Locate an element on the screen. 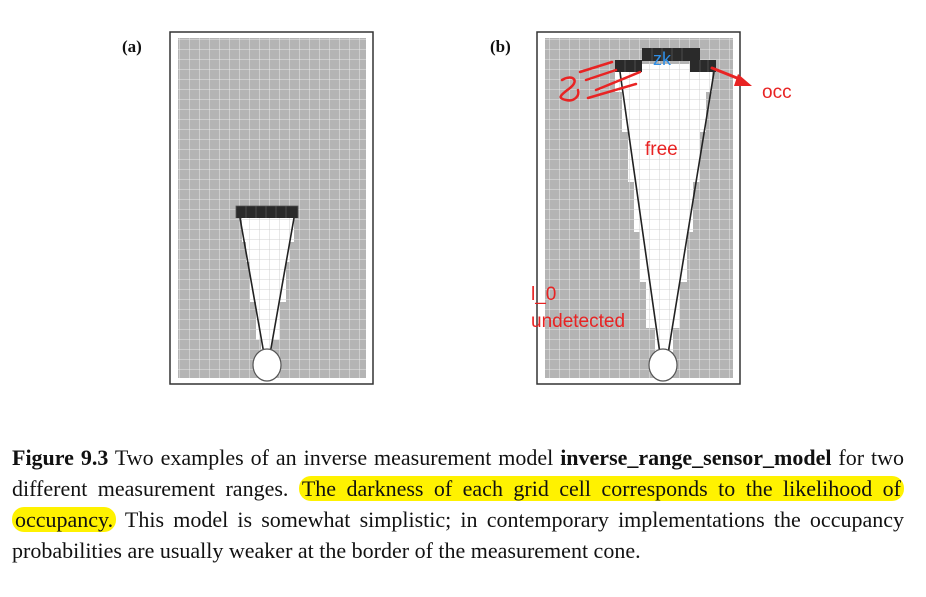 This screenshot has height=597, width=926. panel-b-robot is located at coordinates (663, 365).